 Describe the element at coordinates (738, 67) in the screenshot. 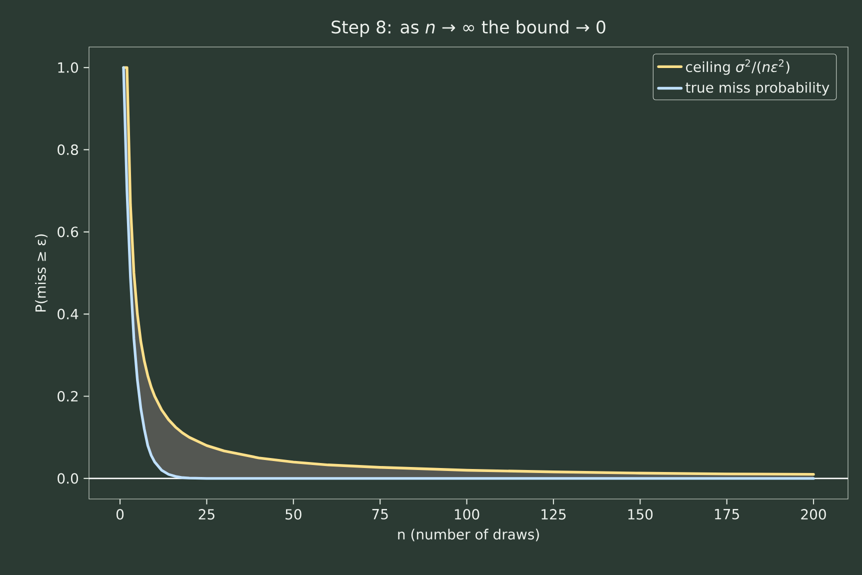

I see `legend-label: ceiling σ$^{2}$/(nε$^{2}$)` at that location.